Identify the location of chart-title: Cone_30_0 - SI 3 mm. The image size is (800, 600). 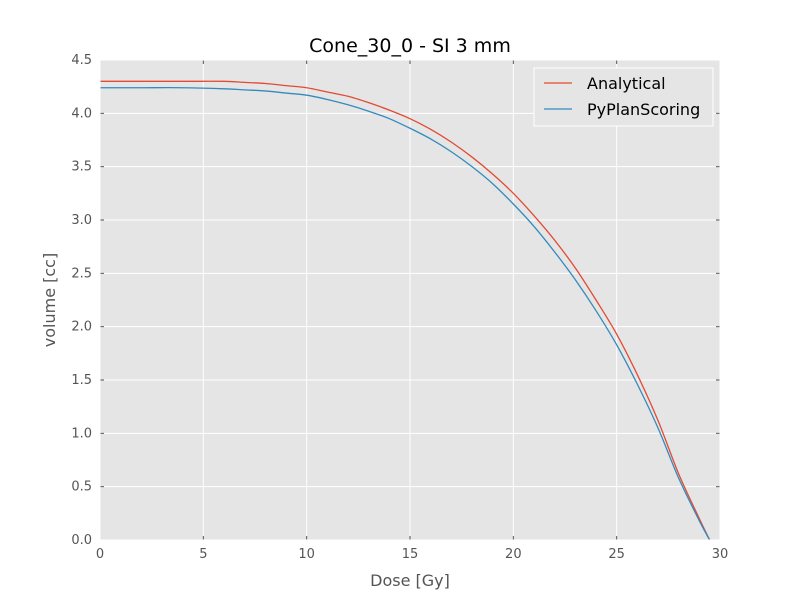
(410, 46).